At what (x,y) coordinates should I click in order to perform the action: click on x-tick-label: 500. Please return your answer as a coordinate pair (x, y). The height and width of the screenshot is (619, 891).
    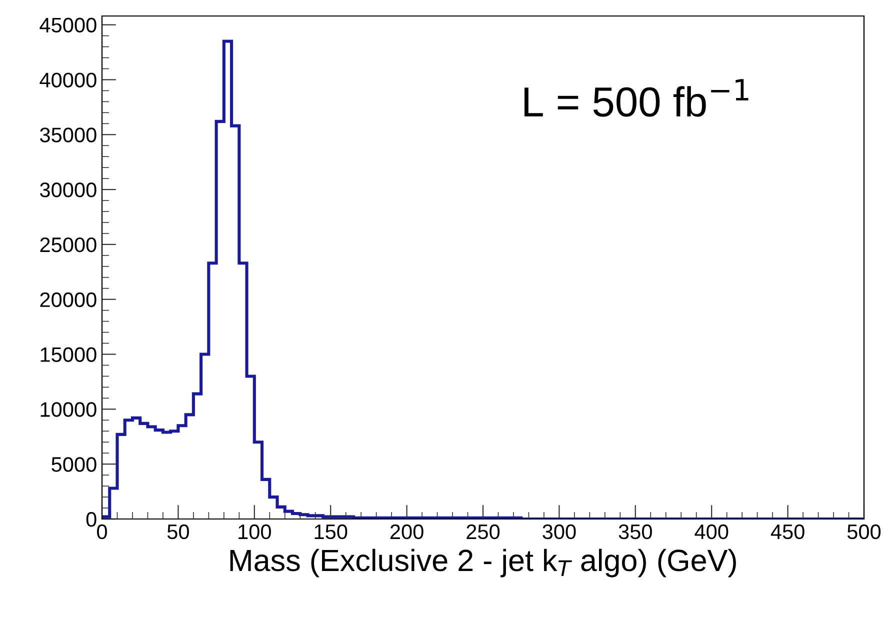
    Looking at the image, I should click on (864, 532).